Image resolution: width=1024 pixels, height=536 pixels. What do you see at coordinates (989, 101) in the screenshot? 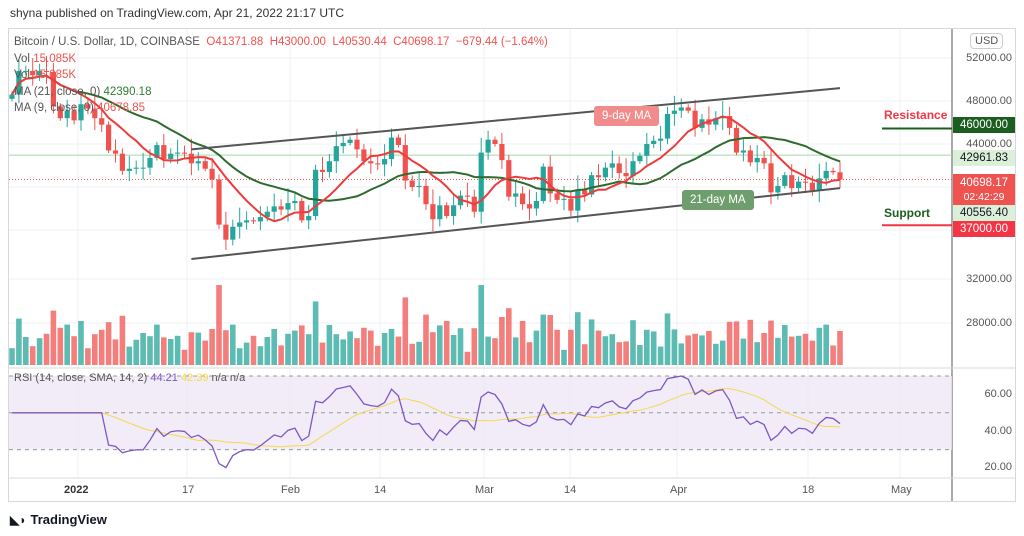
I see `price-tick: 48000.00` at bounding box center [989, 101].